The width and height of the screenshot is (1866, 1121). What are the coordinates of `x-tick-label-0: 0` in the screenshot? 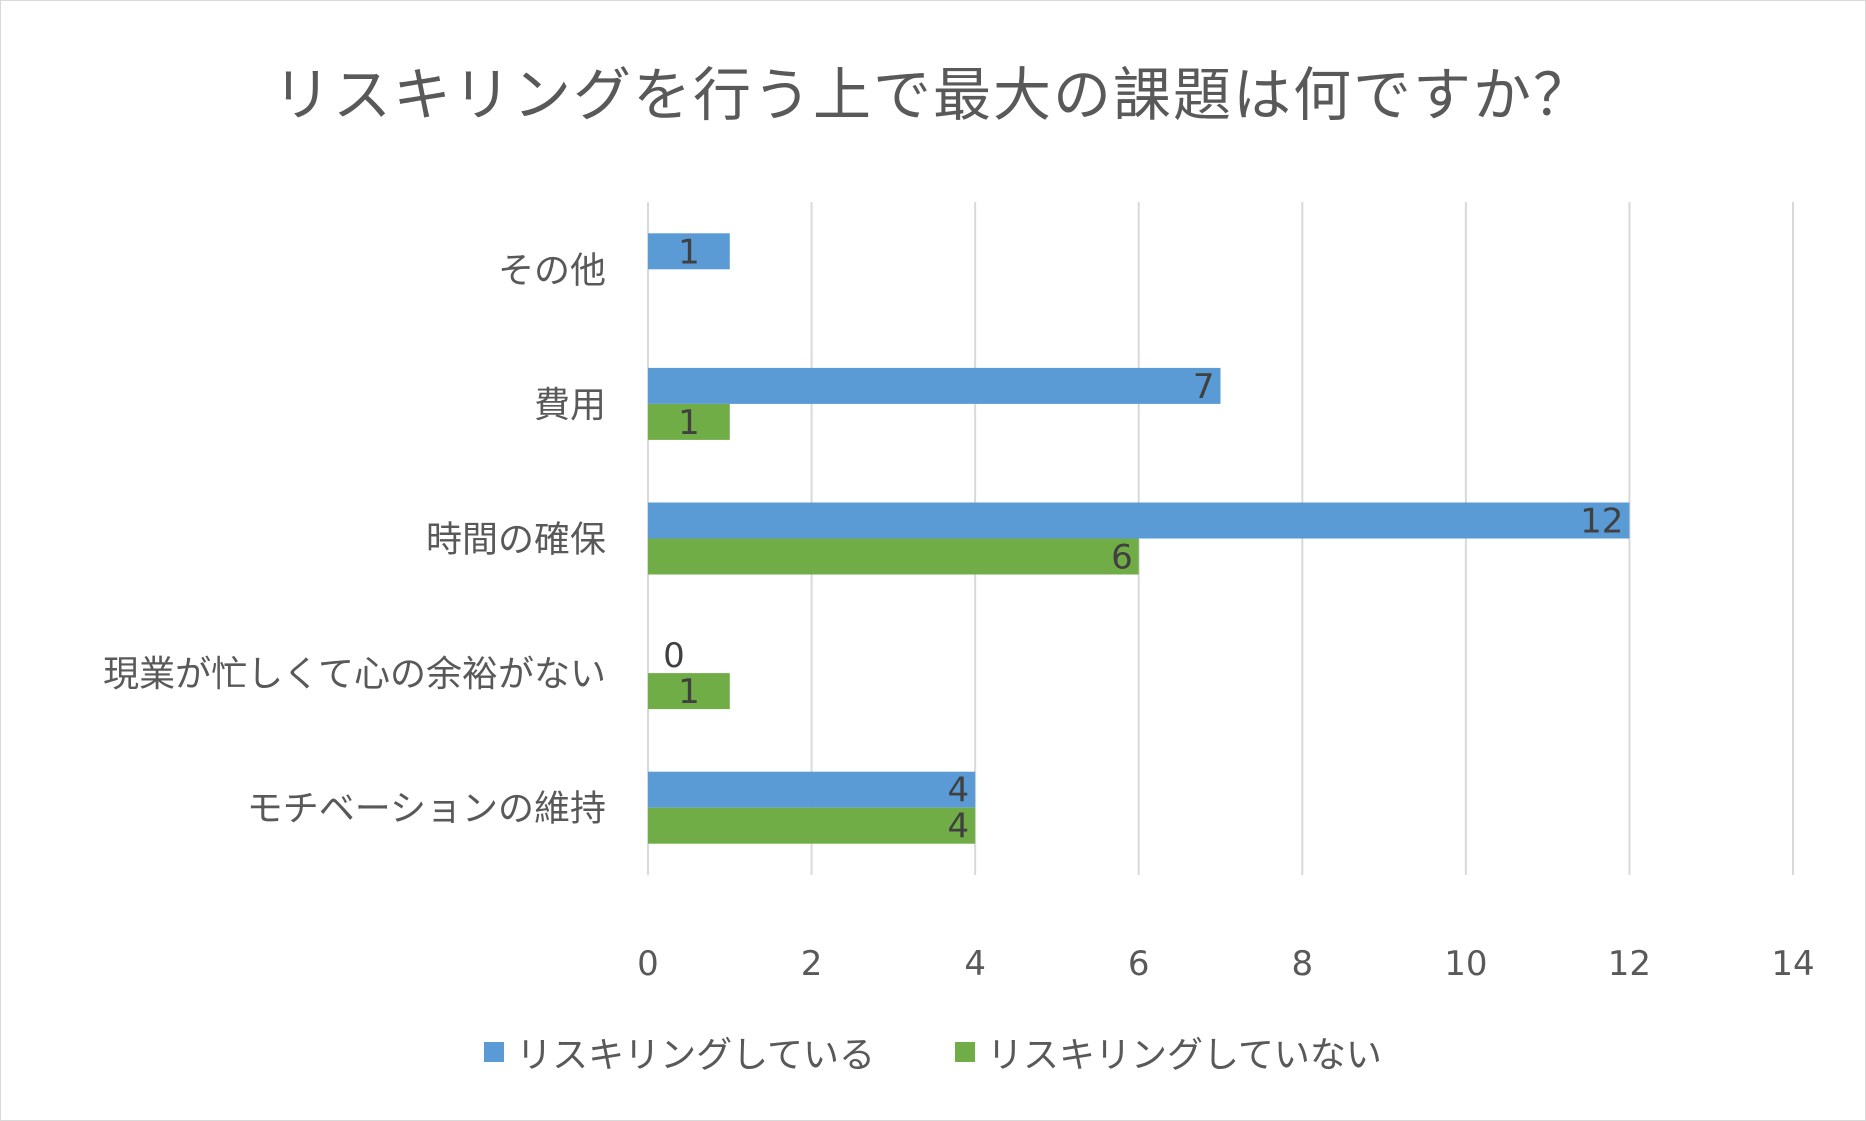 It's located at (648, 964).